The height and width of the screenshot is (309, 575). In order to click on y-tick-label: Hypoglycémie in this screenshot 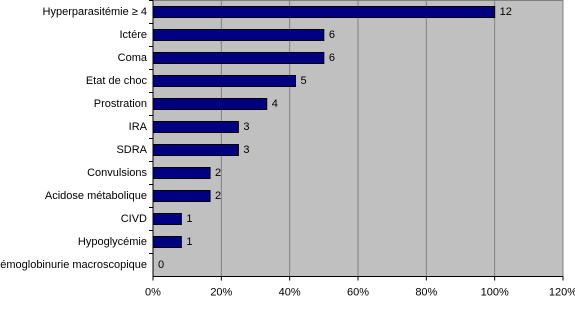, I will do `click(112, 242)`.